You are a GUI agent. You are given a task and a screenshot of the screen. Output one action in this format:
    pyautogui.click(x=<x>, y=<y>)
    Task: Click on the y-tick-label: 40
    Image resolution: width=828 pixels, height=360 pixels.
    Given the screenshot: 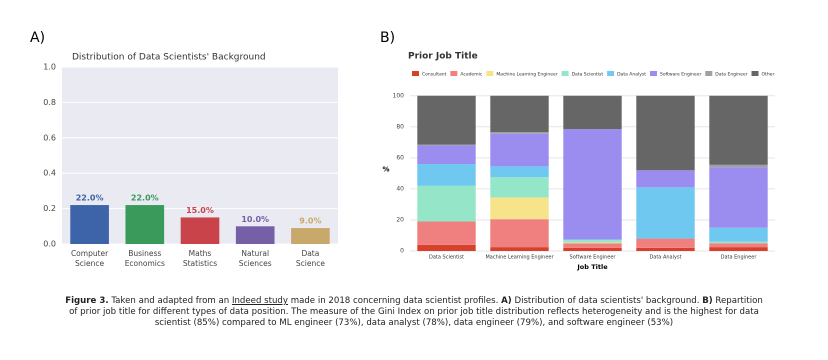 What is the action you would take?
    pyautogui.click(x=400, y=188)
    